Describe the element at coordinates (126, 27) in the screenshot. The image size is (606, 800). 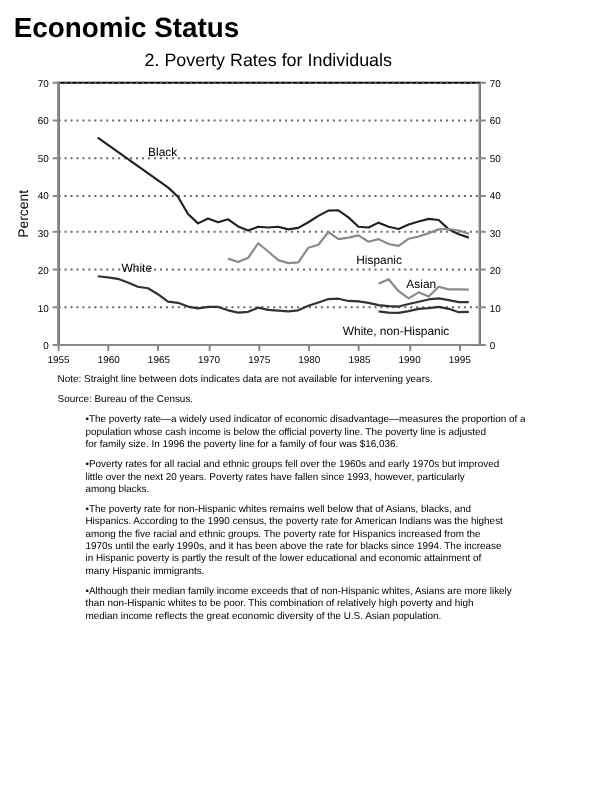
I see `chart-title: Economic Status` at that location.